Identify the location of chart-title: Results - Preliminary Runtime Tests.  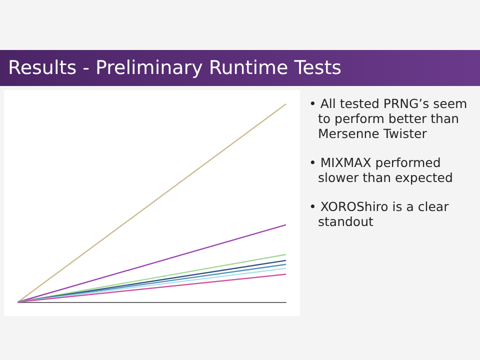
(240, 68).